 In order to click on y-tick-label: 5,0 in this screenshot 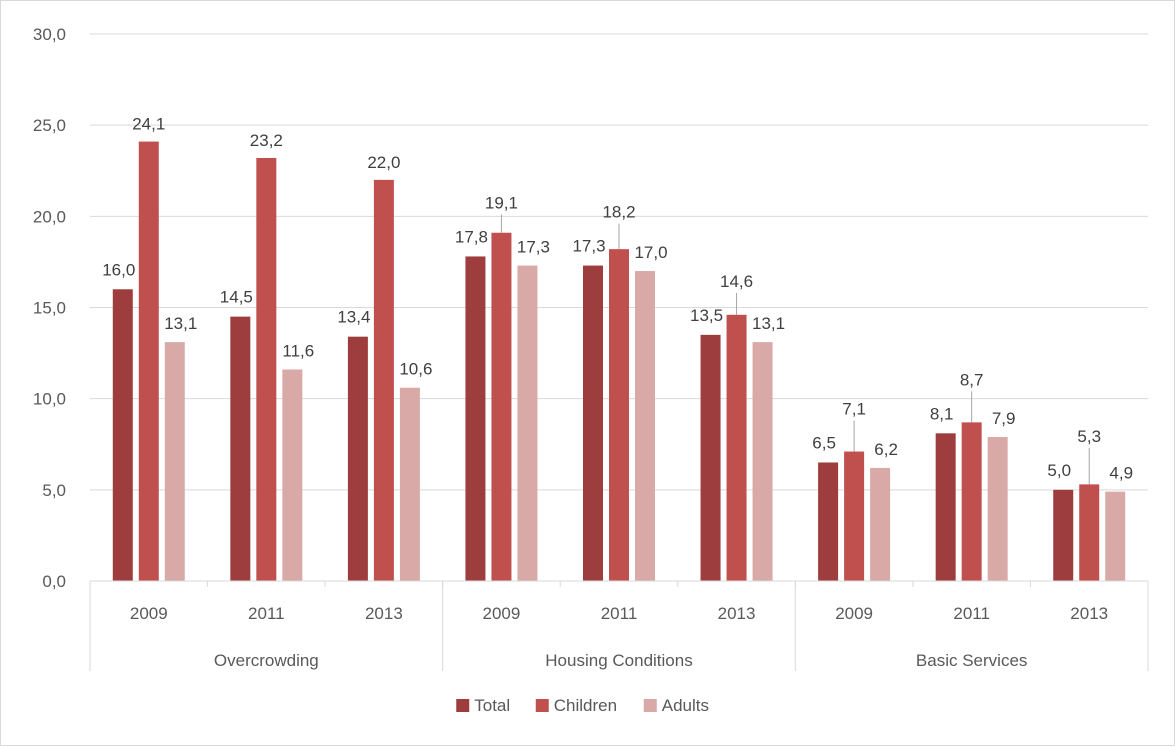, I will do `click(54, 490)`.